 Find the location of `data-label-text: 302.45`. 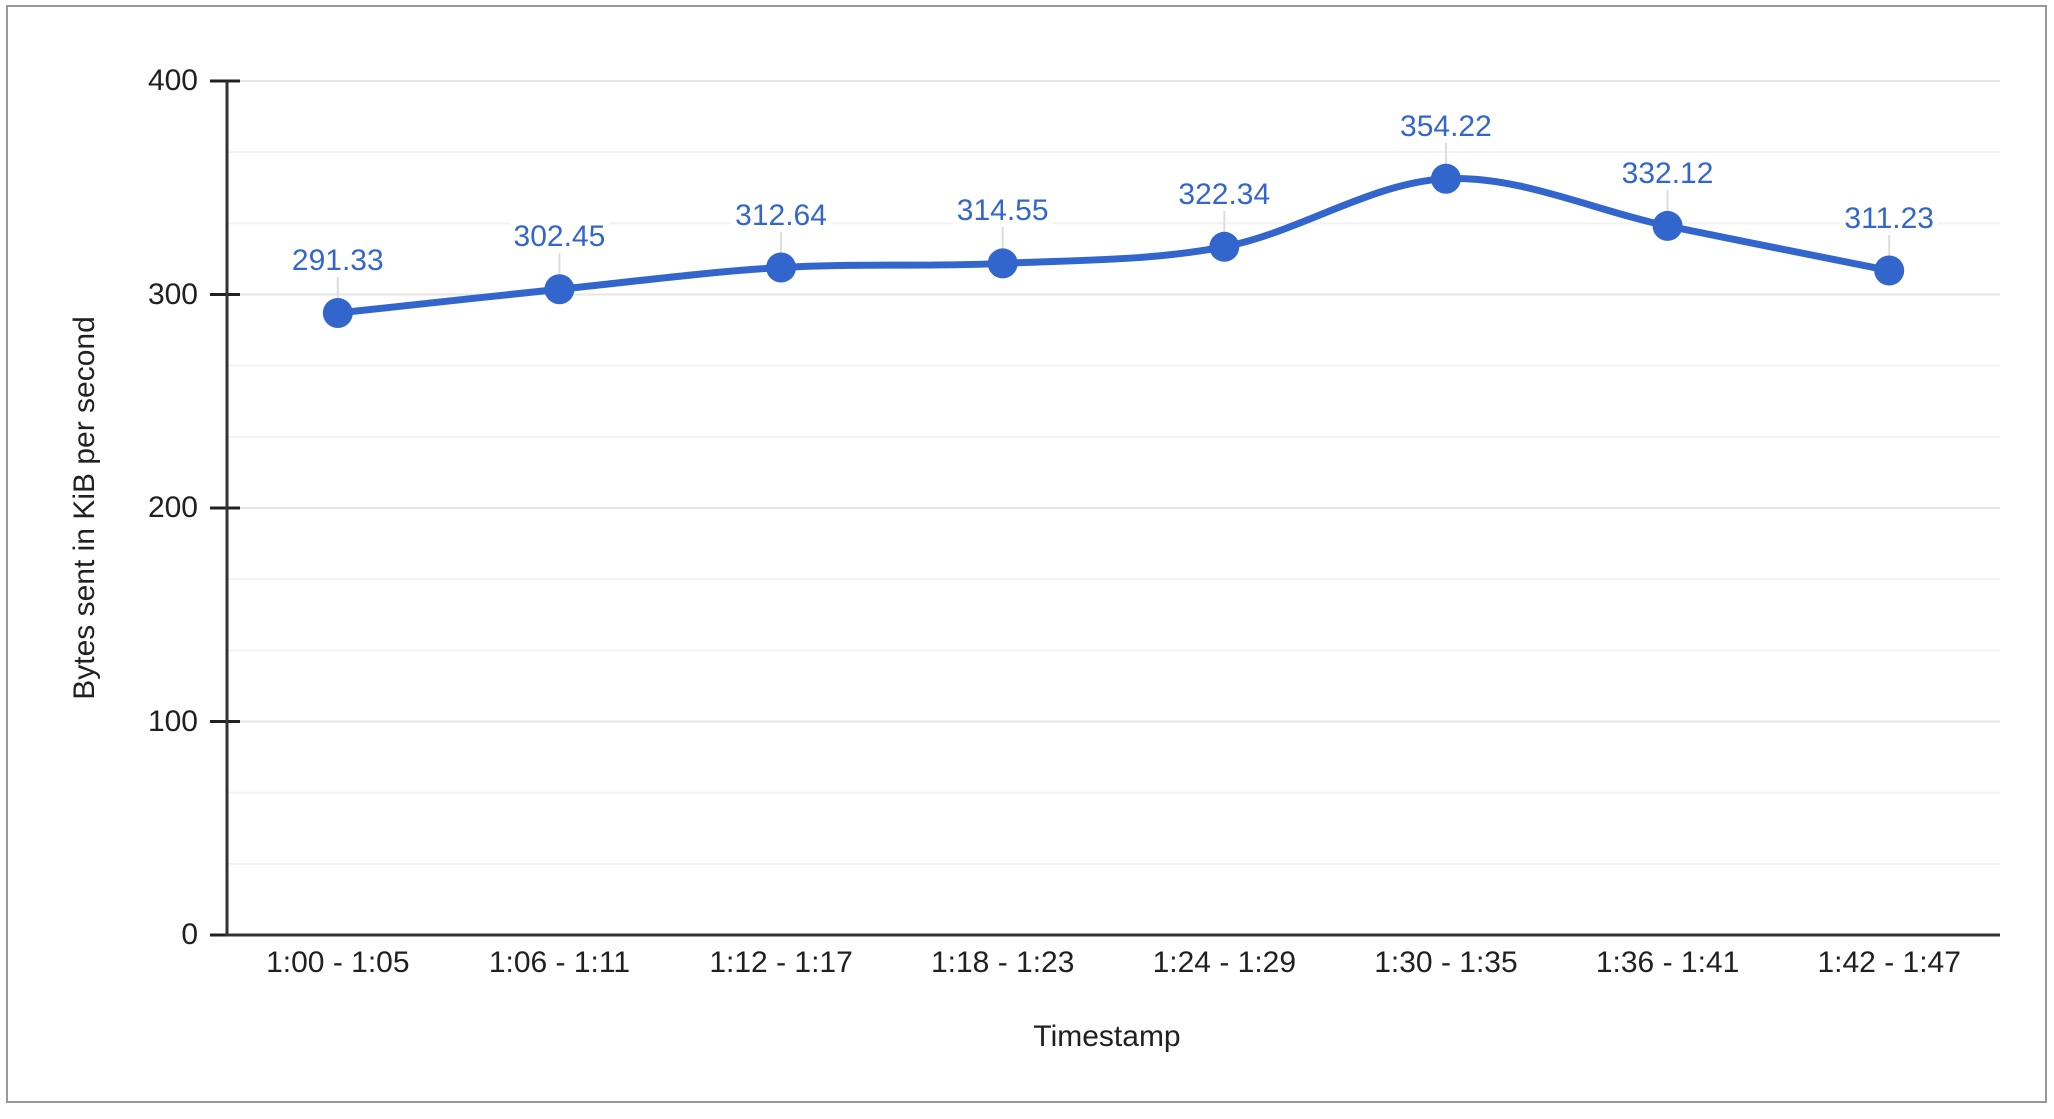

data-label-text: 302.45 is located at coordinates (559, 237).